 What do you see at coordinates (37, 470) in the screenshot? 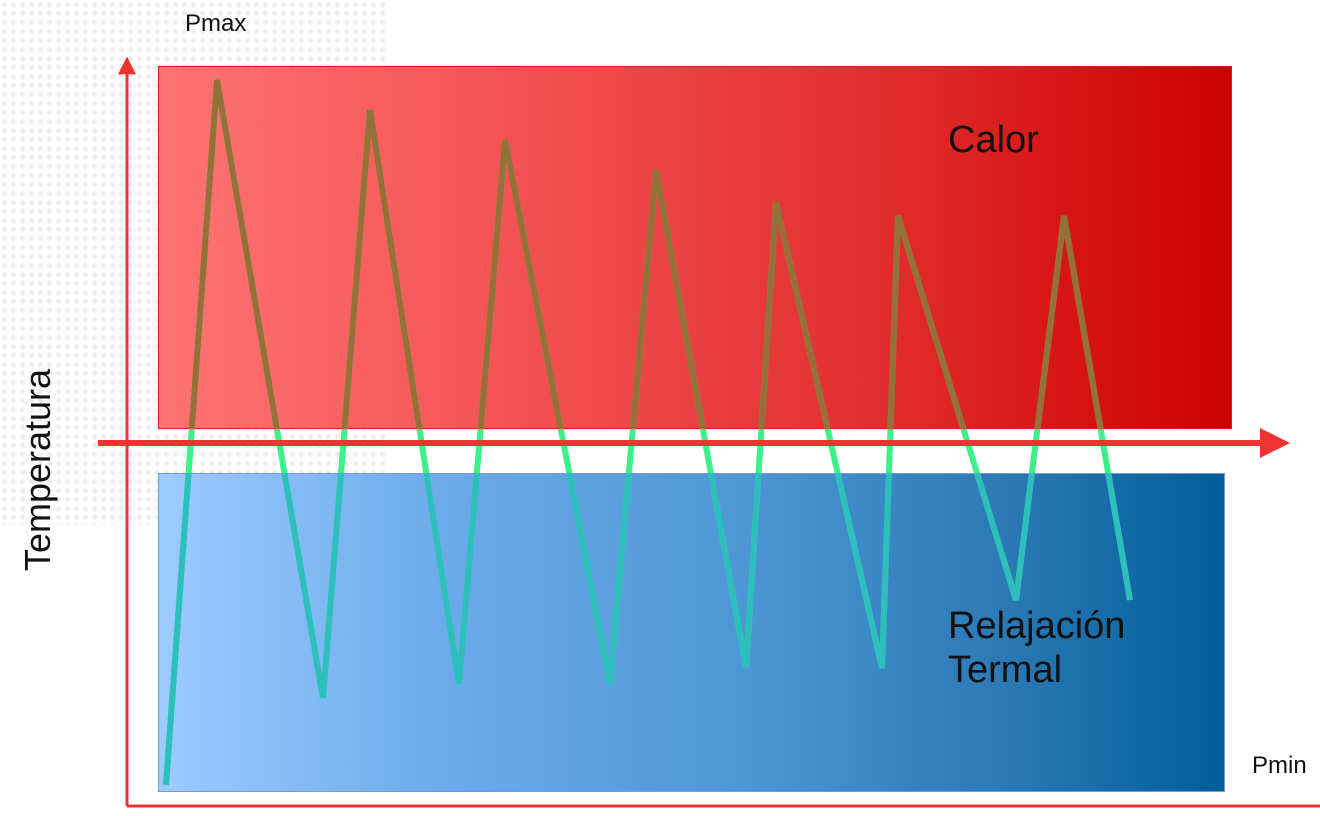
I see `y-axis-label: Temperatura` at bounding box center [37, 470].